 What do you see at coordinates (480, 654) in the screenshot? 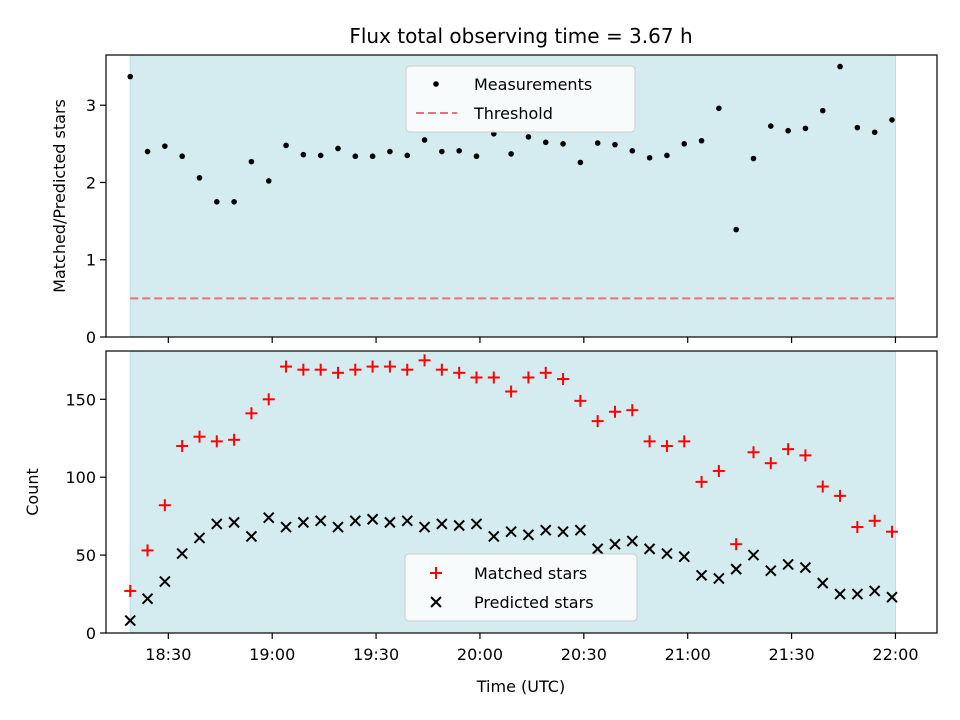
I see `x-tick-label: 20:00` at bounding box center [480, 654].